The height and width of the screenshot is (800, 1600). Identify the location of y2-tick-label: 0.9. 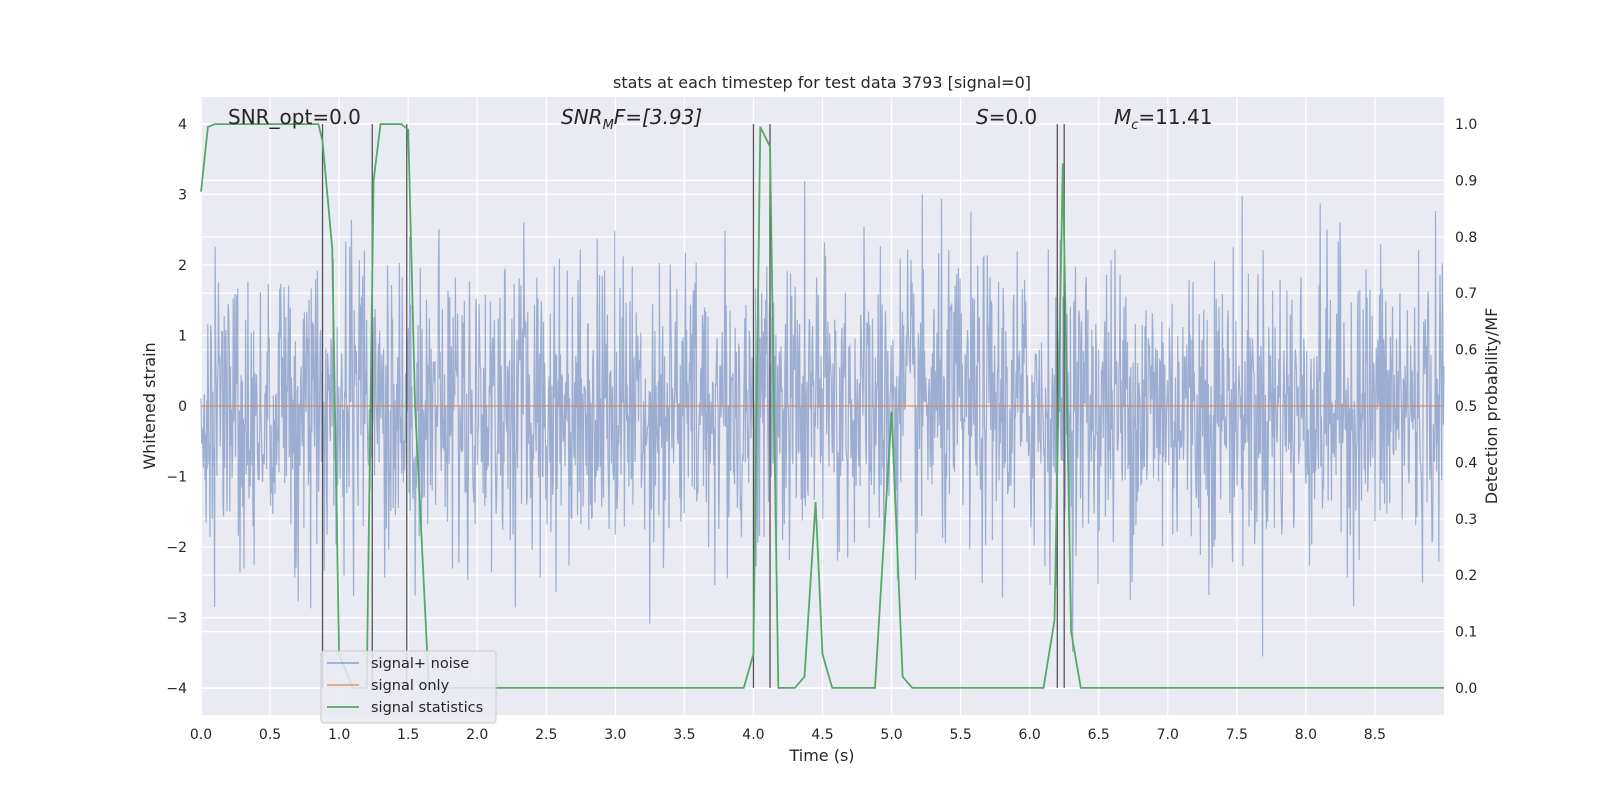
(1466, 181).